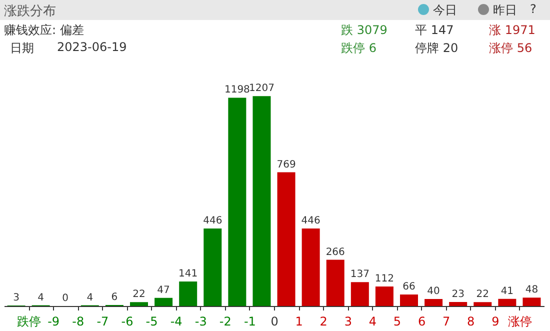  I want to click on text: 跌停 6, so click(358, 48).